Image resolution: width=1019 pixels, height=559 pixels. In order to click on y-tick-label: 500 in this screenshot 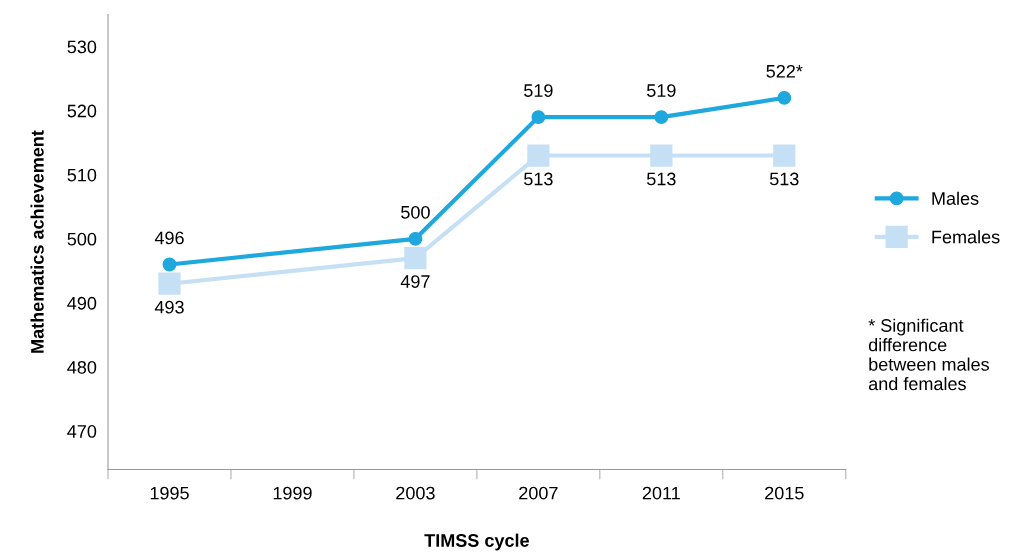, I will do `click(82, 239)`.